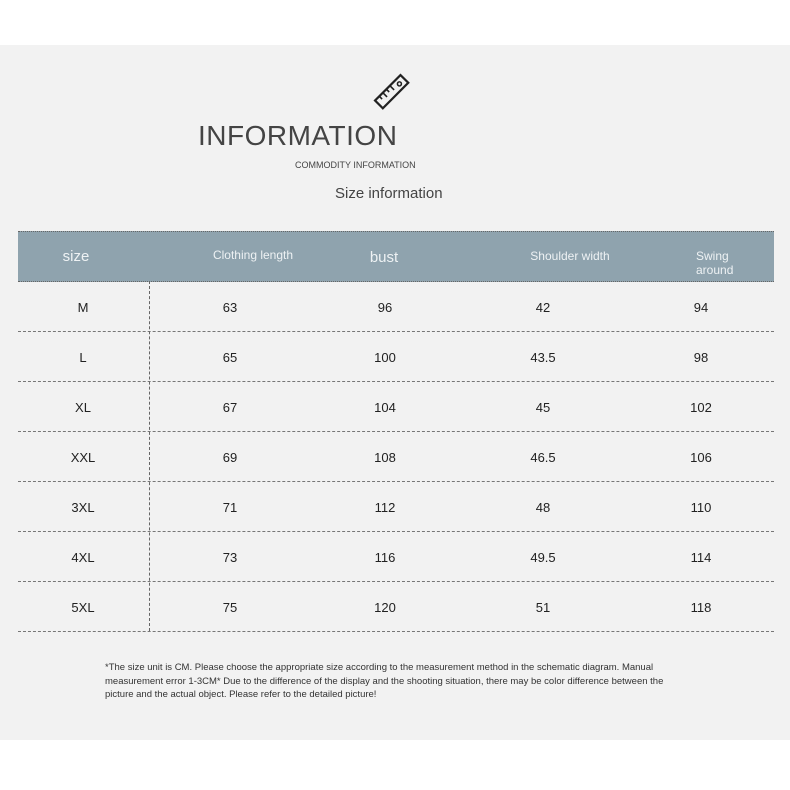  I want to click on table-cell: 112, so click(385, 507).